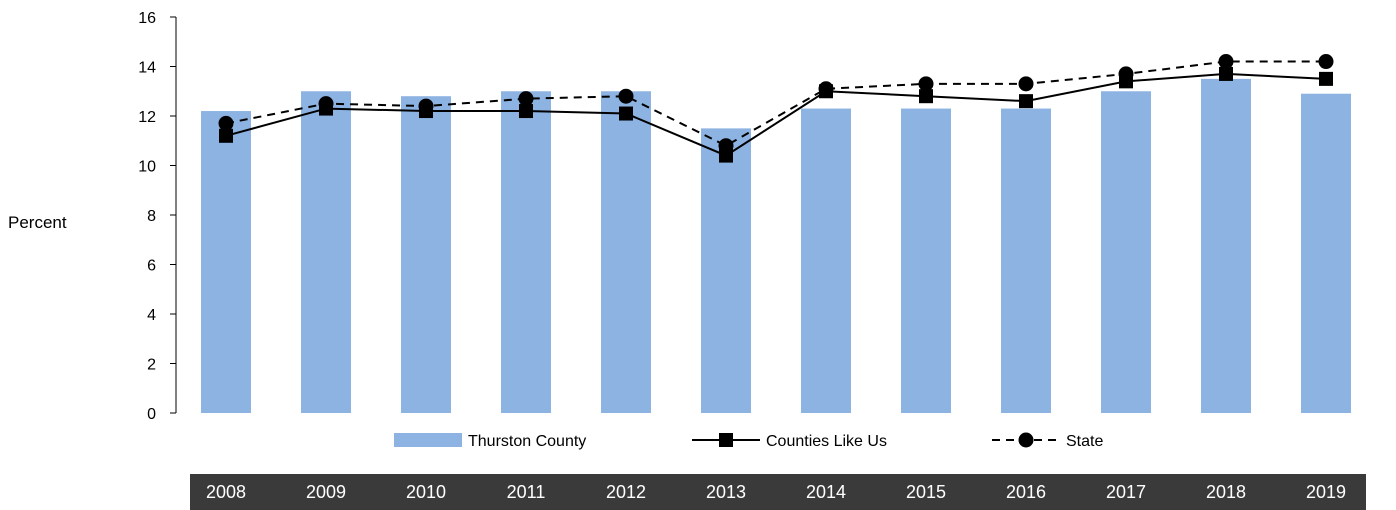 This screenshot has height=510, width=1396. Describe the element at coordinates (926, 492) in the screenshot. I see `category-label-2015: 2015` at that location.